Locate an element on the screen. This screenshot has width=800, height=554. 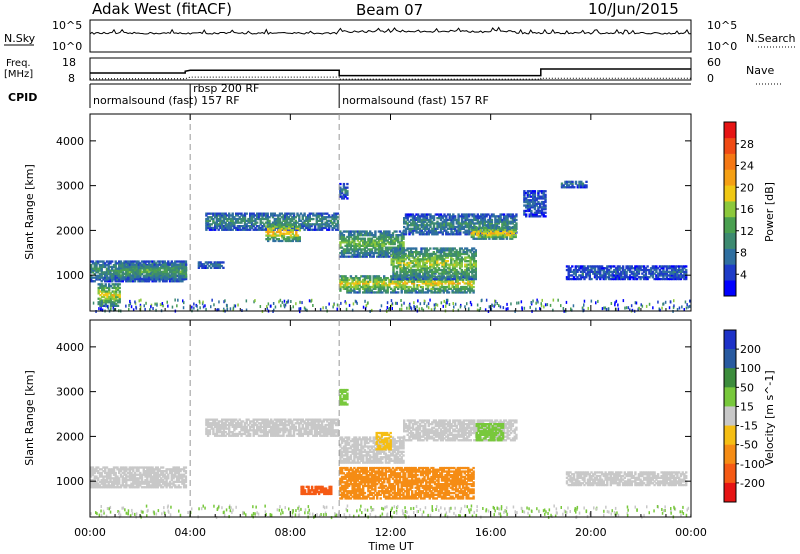
velocity-colorbar-tick: -50 is located at coordinates (749, 445).